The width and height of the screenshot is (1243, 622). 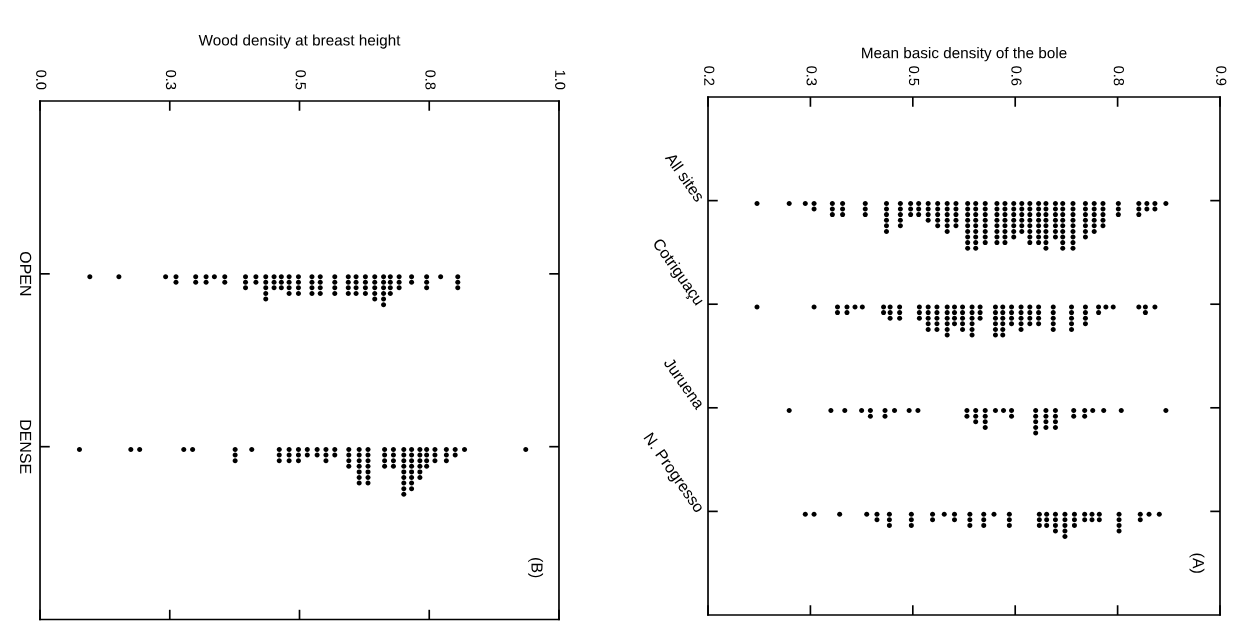 I want to click on annotation: (B), so click(x=536, y=568).